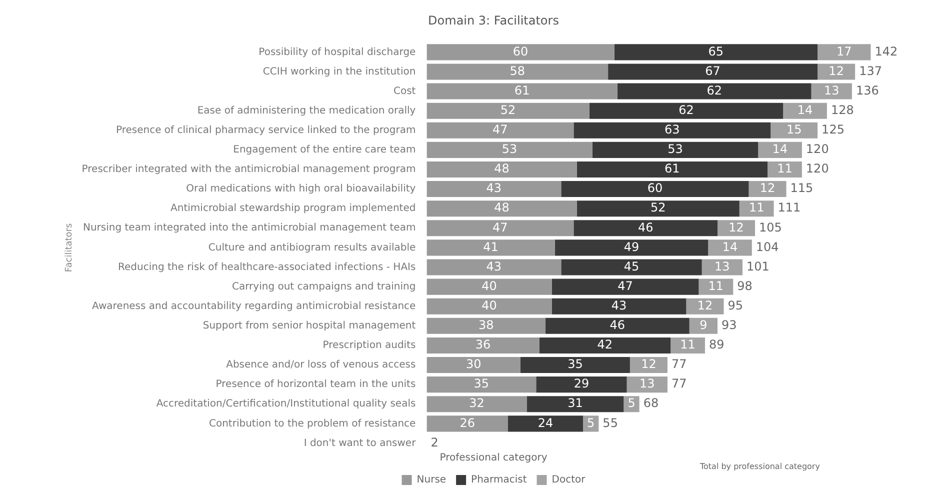  Describe the element at coordinates (293, 208) in the screenshot. I see `y-tick-label: Antimicrobial stewardship program implemented` at that location.